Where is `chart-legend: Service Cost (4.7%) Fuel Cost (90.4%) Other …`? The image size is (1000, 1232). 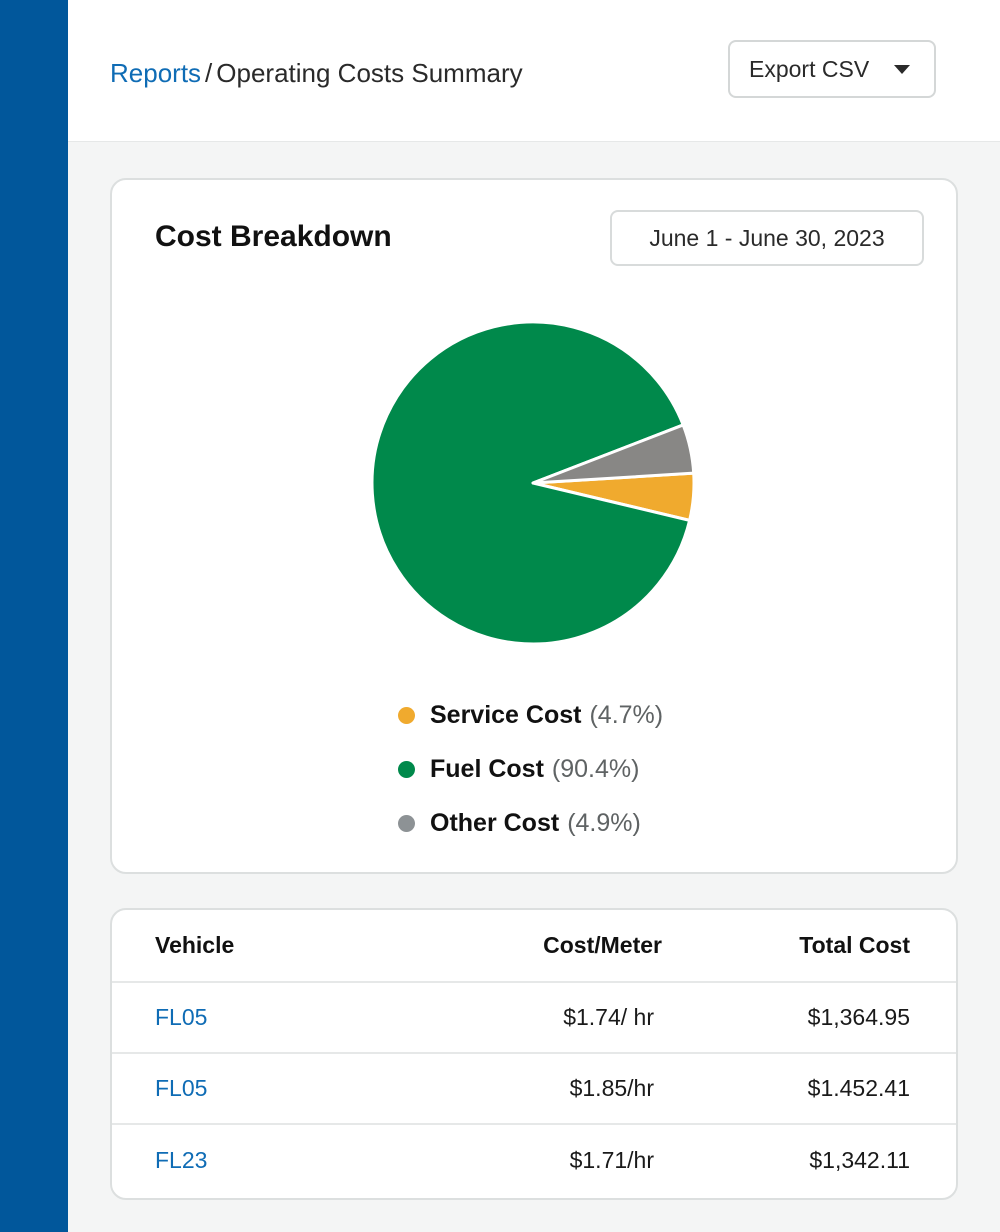
chart-legend: Service Cost (4.7%) Fuel Cost (90.4%) Other … is located at coordinates (530, 769).